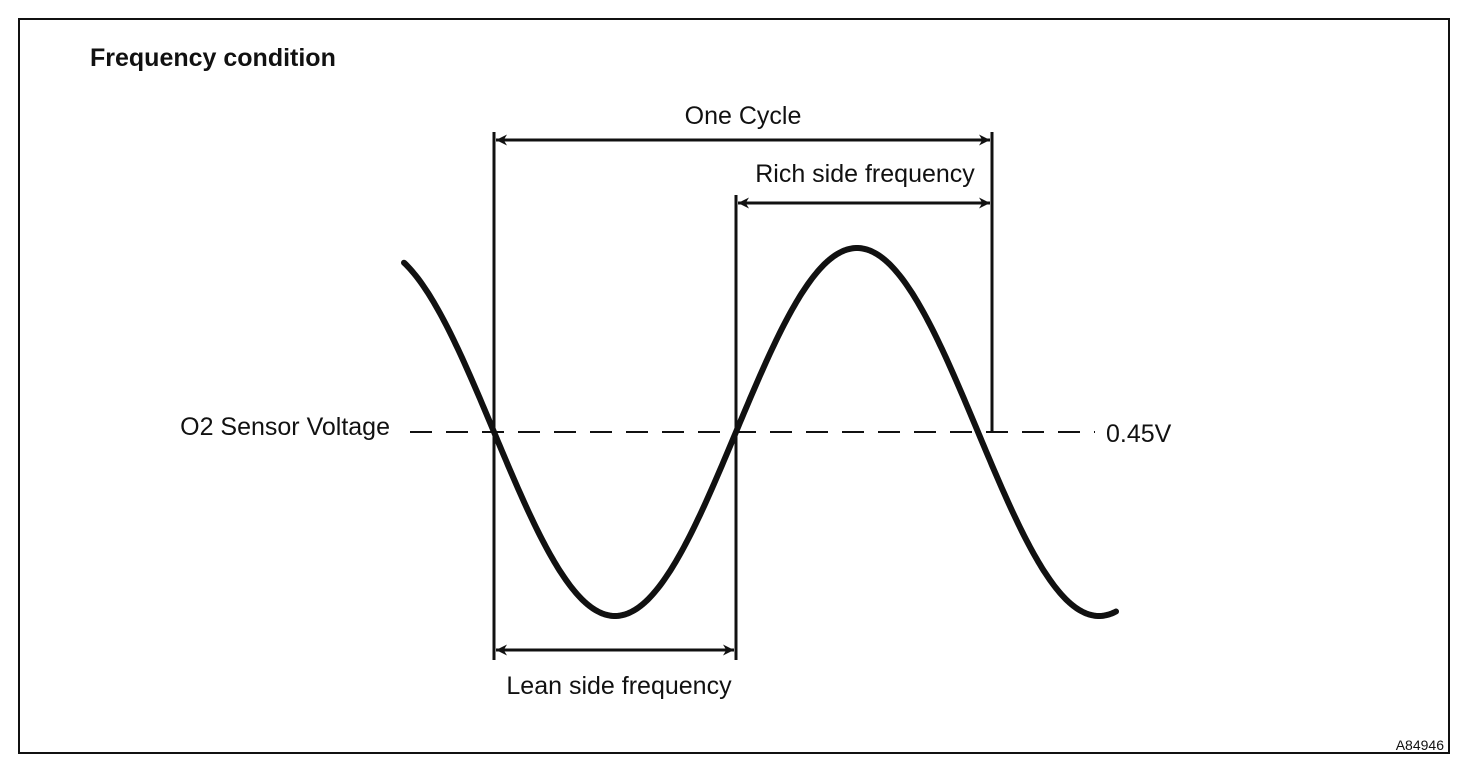 The height and width of the screenshot is (774, 1472). What do you see at coordinates (865, 174) in the screenshot?
I see `rich-side-label: Rich side frequency` at bounding box center [865, 174].